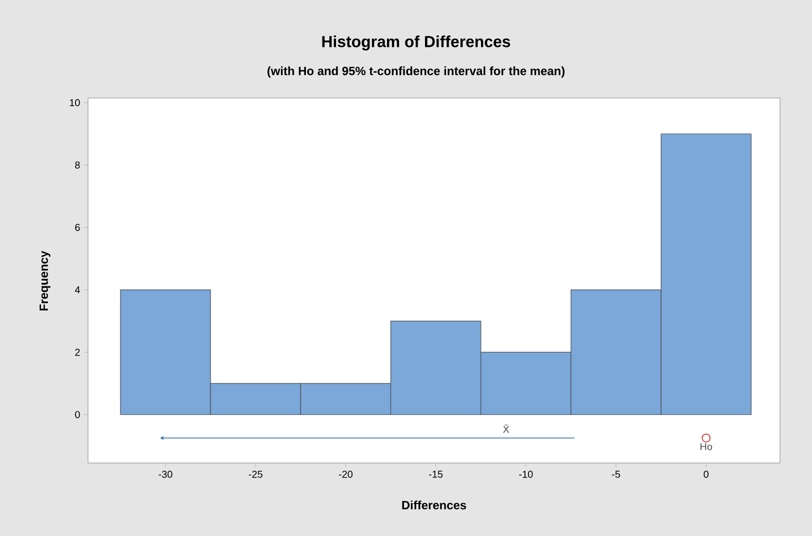 Image resolution: width=812 pixels, height=536 pixels. What do you see at coordinates (434, 505) in the screenshot?
I see `x-axis-title: Differences` at bounding box center [434, 505].